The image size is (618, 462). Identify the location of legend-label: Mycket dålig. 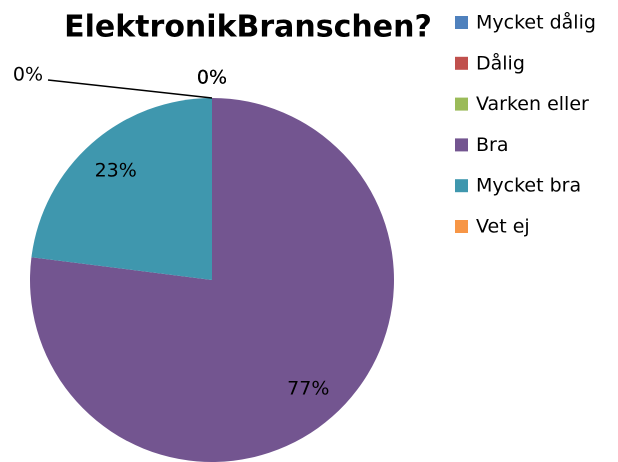
(536, 22).